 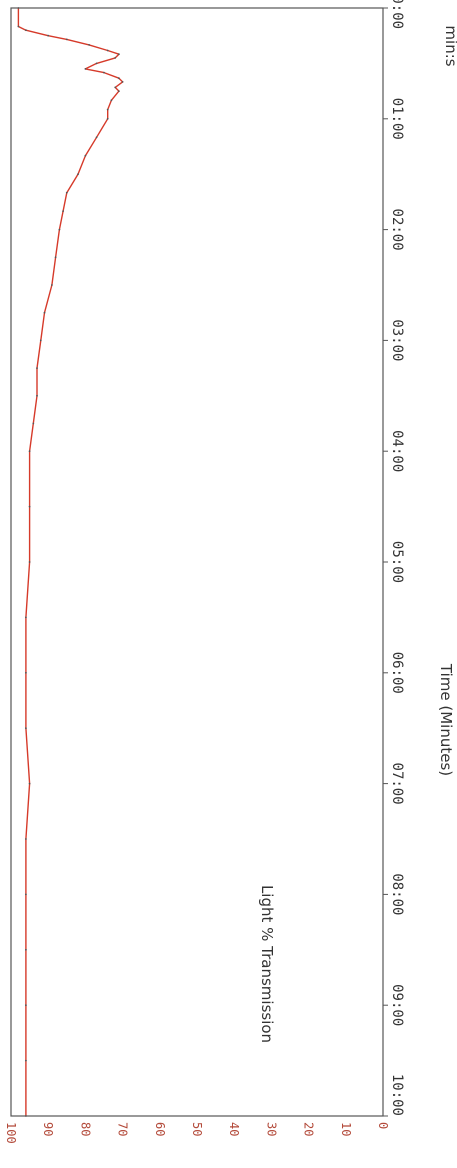 I want to click on x-tick-label: 02:00, so click(x=397, y=230).